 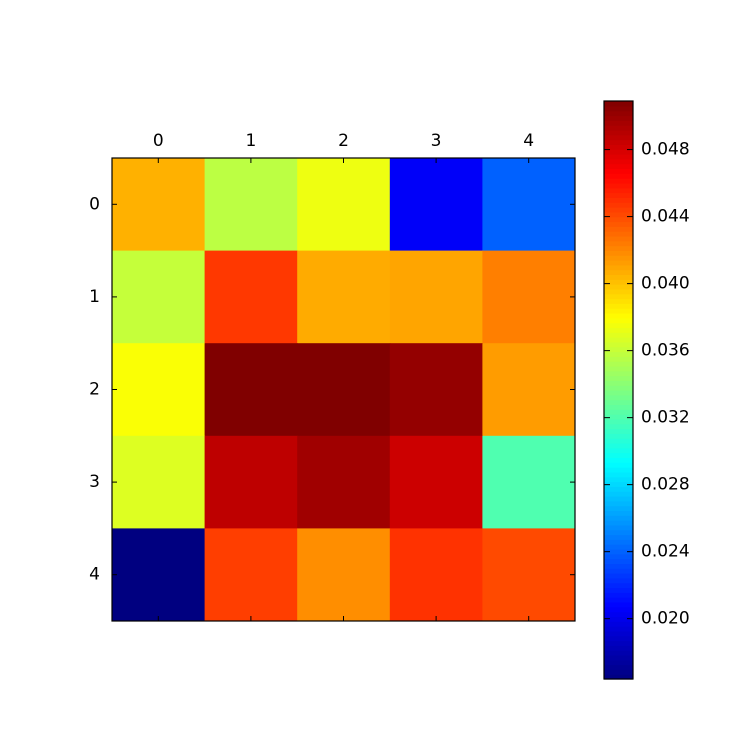 What do you see at coordinates (665, 552) in the screenshot?
I see `colorbar-tick-label: 0.024` at bounding box center [665, 552].